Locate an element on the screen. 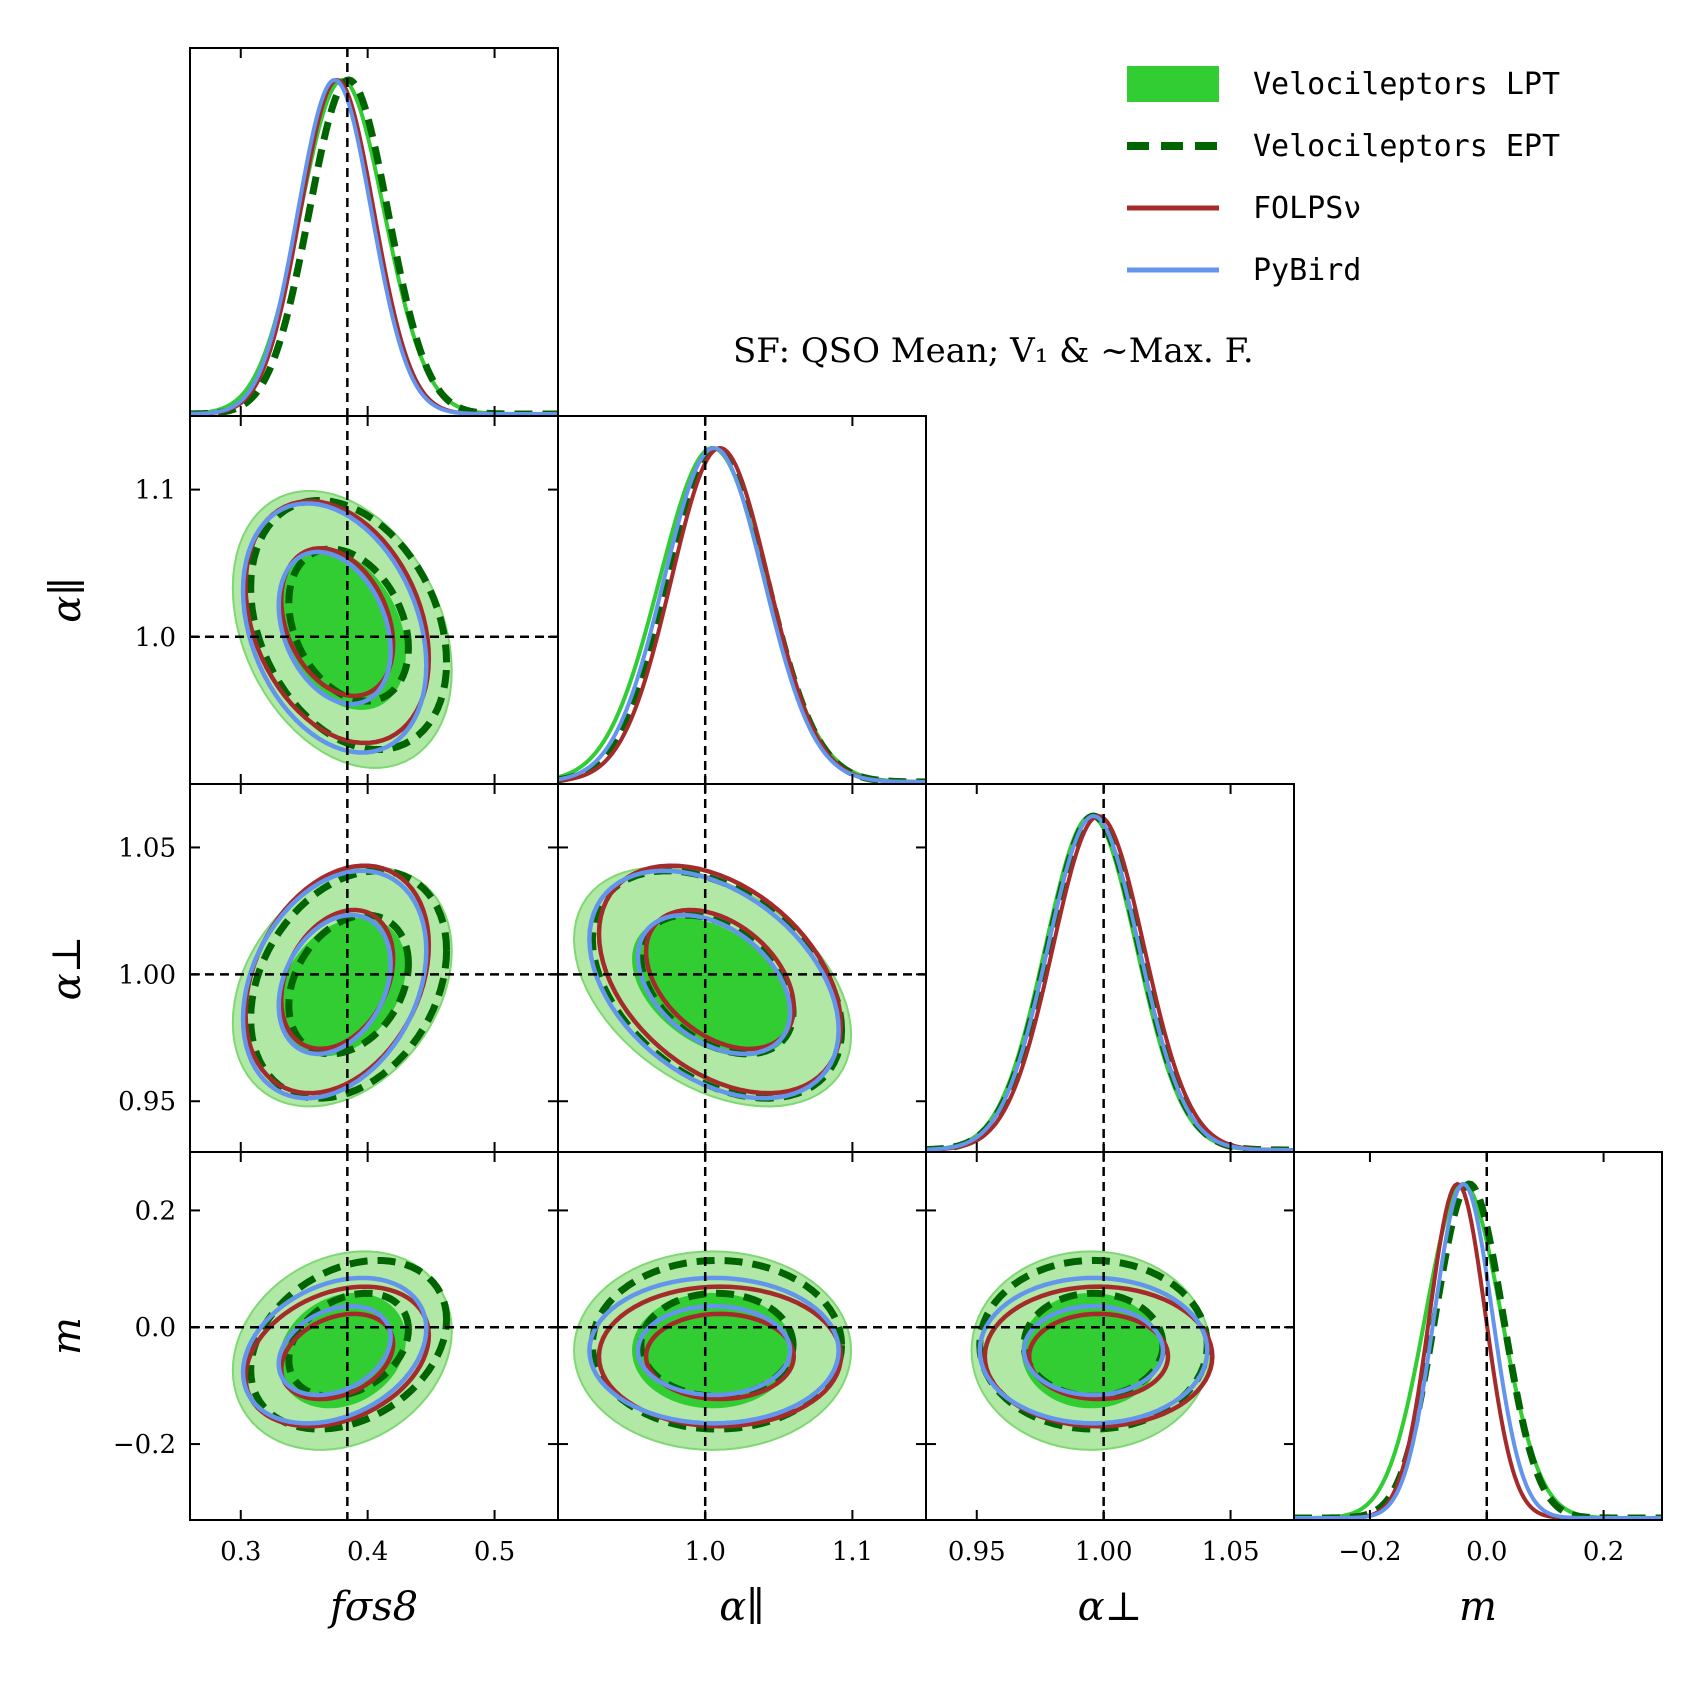 This screenshot has height=1685, width=1685. x-tick-label-aperp: 1.05 is located at coordinates (1231, 1552).